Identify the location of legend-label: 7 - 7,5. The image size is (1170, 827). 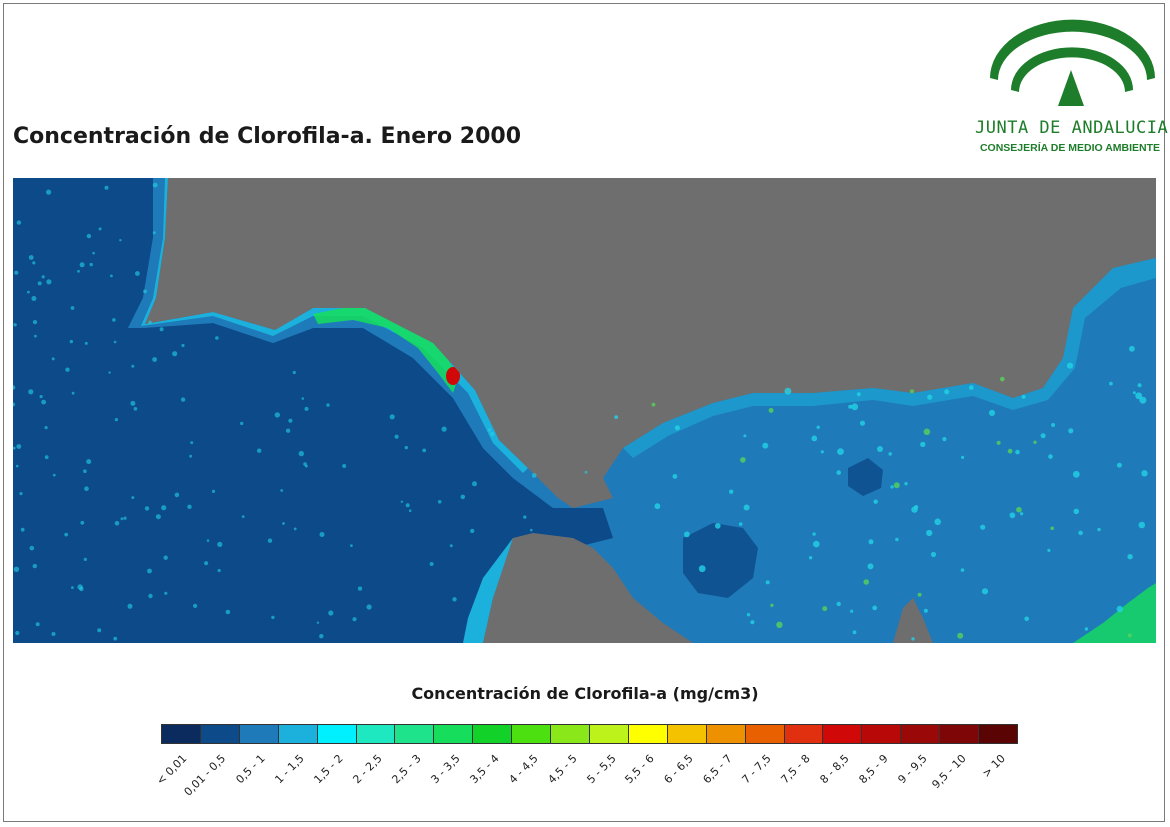
(756, 769).